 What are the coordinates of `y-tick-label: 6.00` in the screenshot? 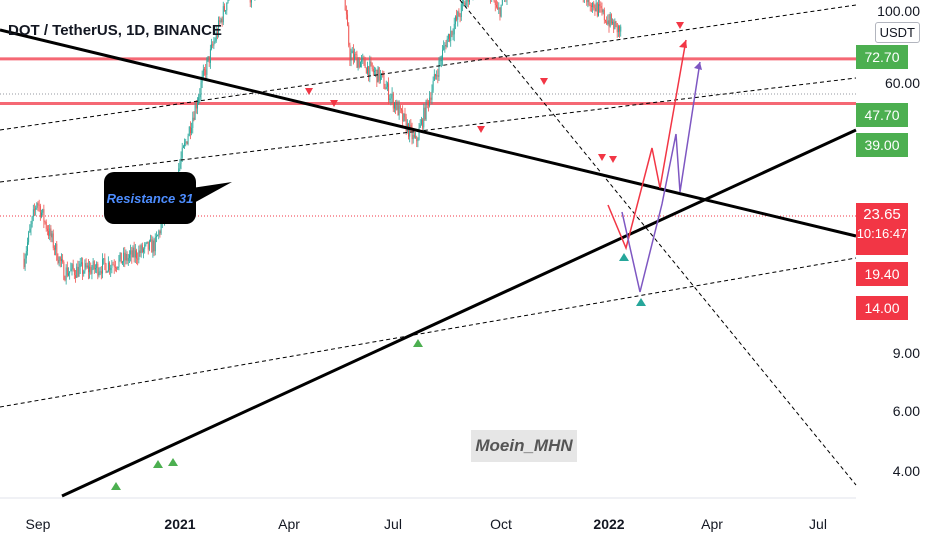 It's located at (906, 411).